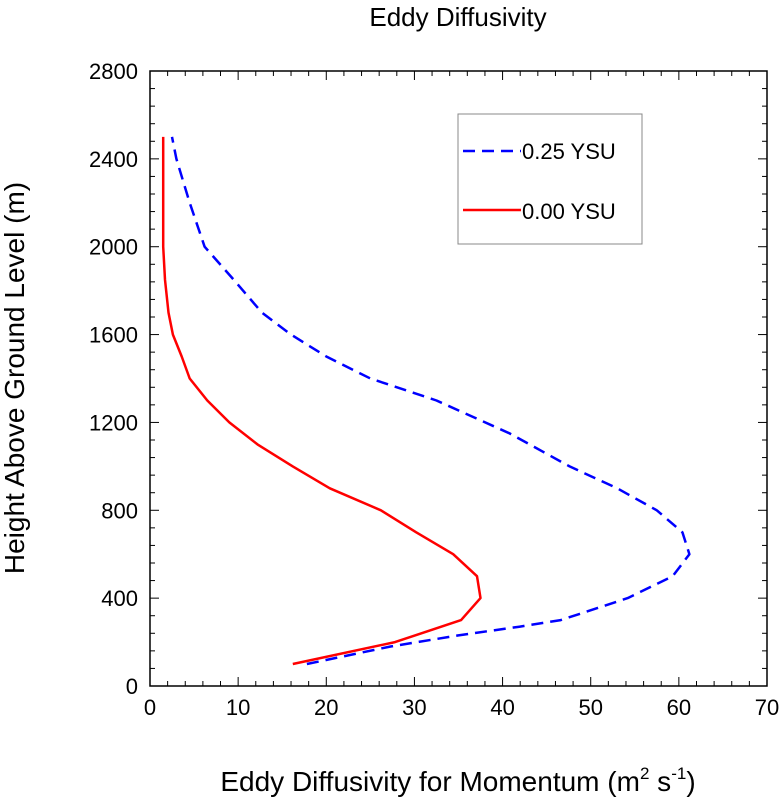 This screenshot has height=801, width=783. I want to click on x-tick-label: 30, so click(414, 707).